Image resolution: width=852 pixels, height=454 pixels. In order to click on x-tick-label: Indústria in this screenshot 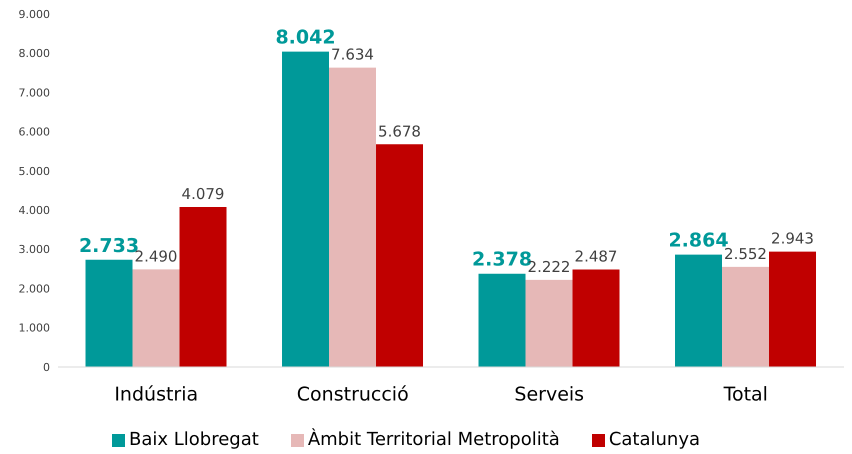, I will do `click(156, 394)`.